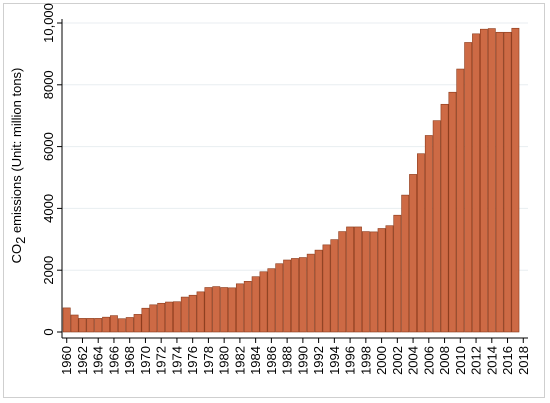 Image resolution: width=550 pixels, height=403 pixels. Describe the element at coordinates (20, 240) in the screenshot. I see `y-axis-title-subscript: 2` at that location.